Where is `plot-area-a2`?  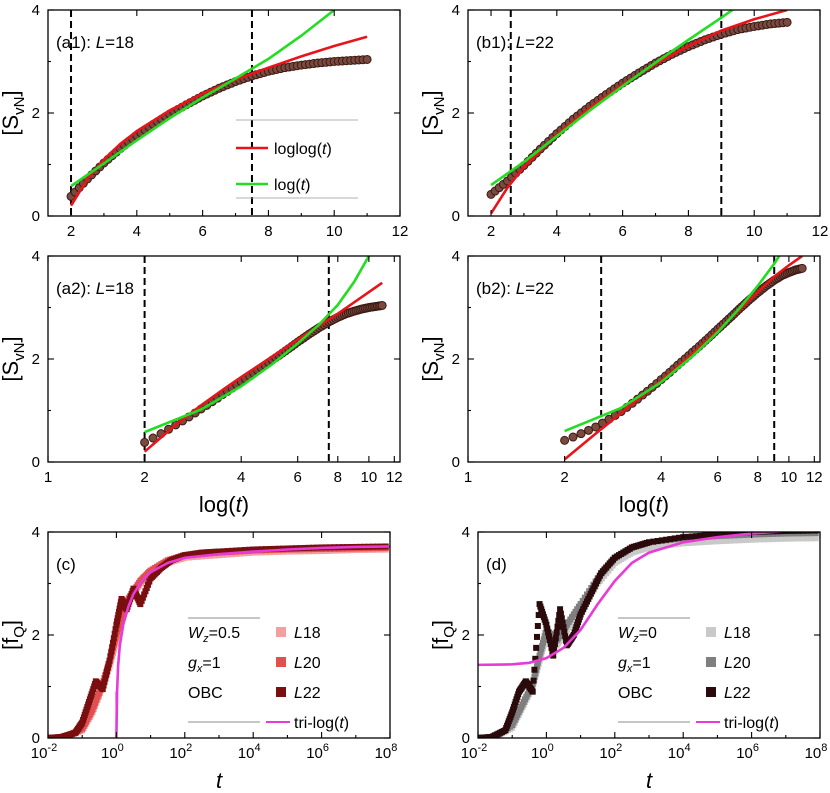
plot-area-a2 is located at coordinates (263, 359).